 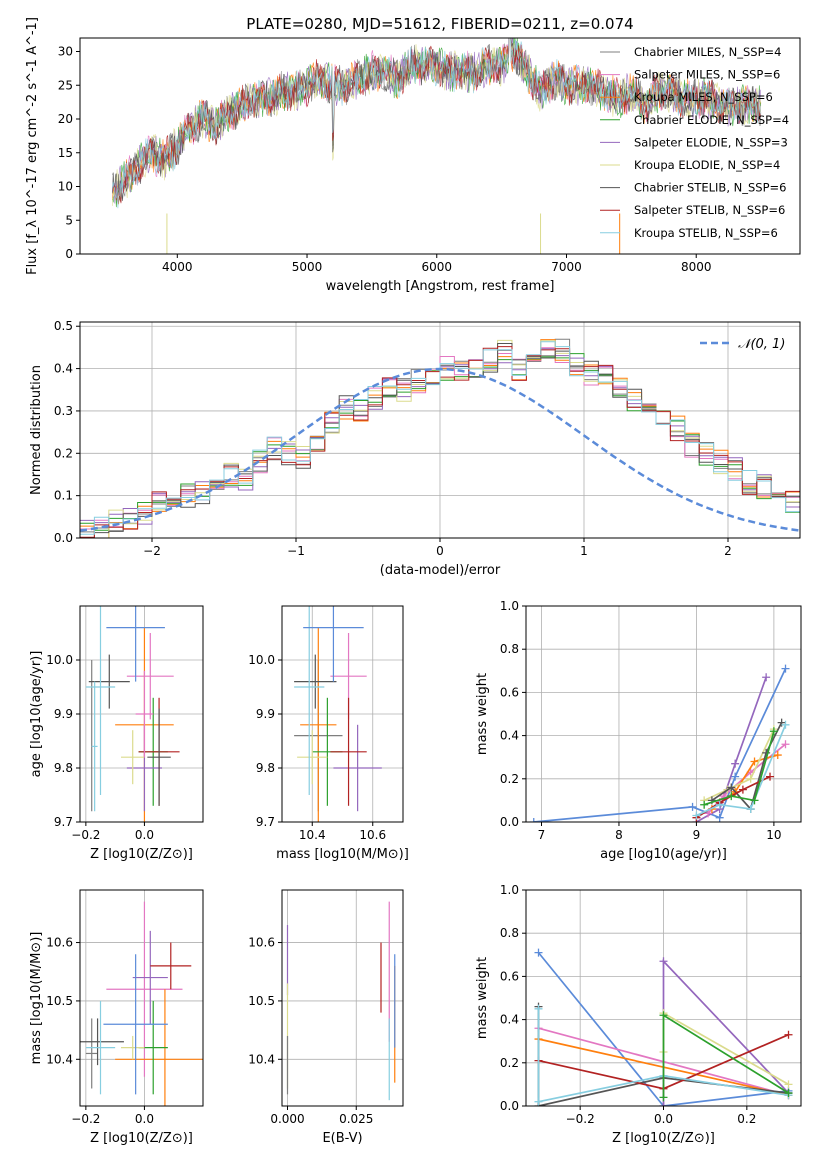 I want to click on legend-label: Kroupa ELODIE, N_SSP=4, so click(x=707, y=165).